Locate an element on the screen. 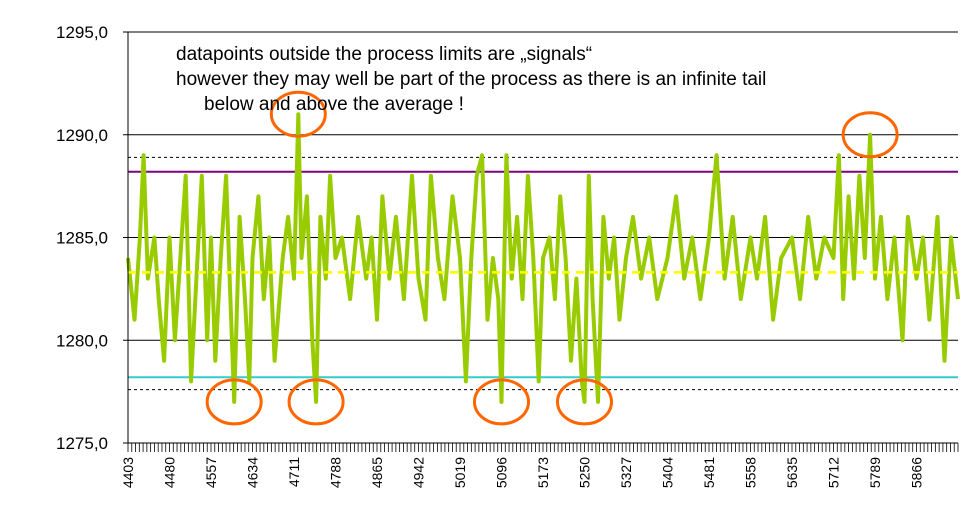 This screenshot has width=980, height=526. x-tick-label: 4557 is located at coordinates (211, 472).